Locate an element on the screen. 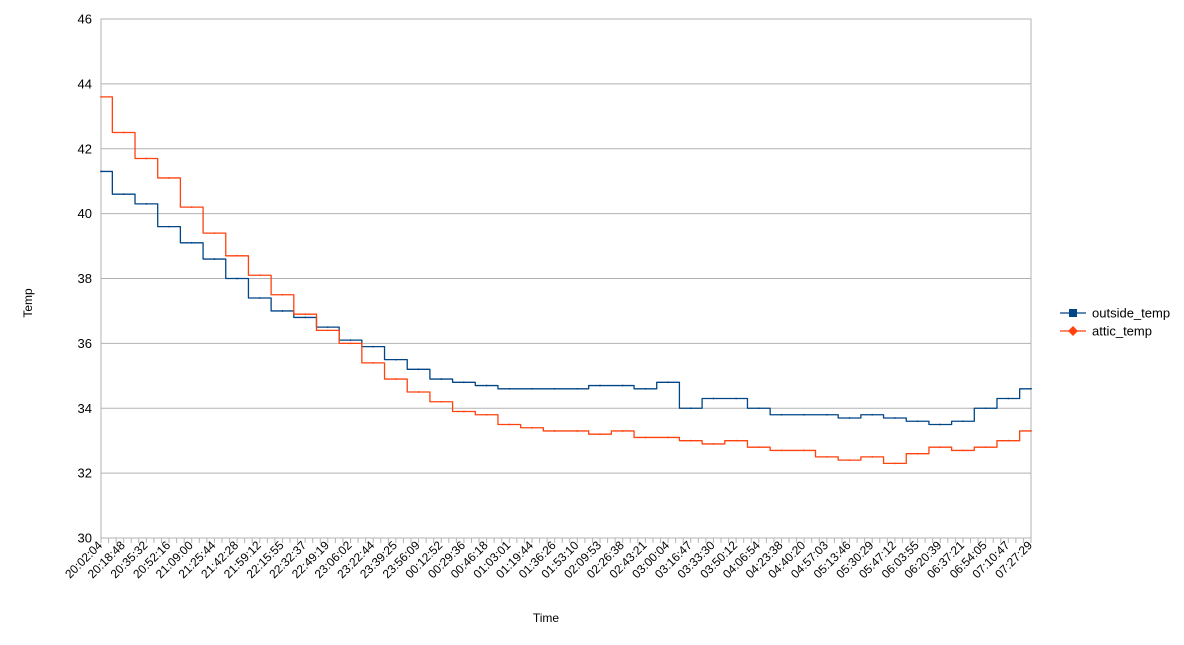  y-tick-label: 34 is located at coordinates (85, 408).